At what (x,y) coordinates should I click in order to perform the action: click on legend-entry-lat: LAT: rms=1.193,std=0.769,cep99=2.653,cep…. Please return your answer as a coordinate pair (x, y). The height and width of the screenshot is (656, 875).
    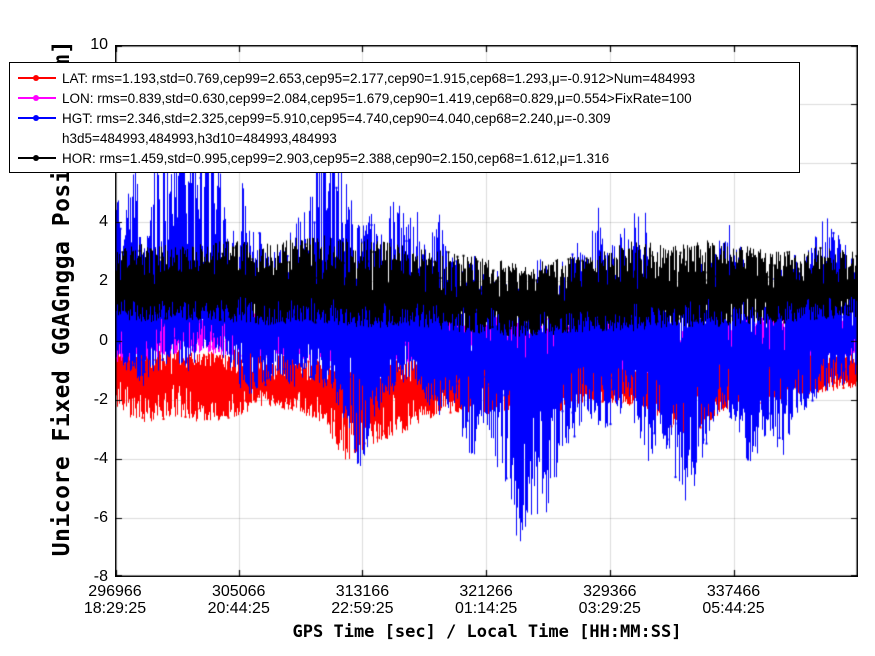
    Looking at the image, I should click on (404, 78).